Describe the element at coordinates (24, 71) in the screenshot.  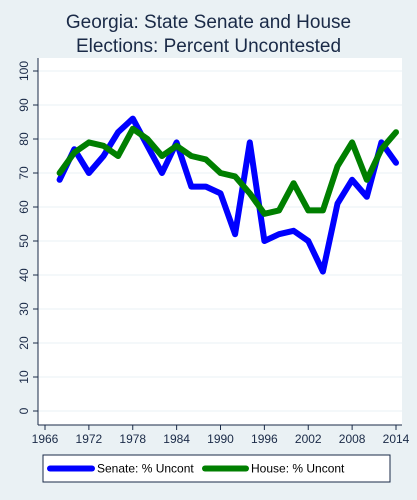
I see `y-tick-label-100: 100` at that location.